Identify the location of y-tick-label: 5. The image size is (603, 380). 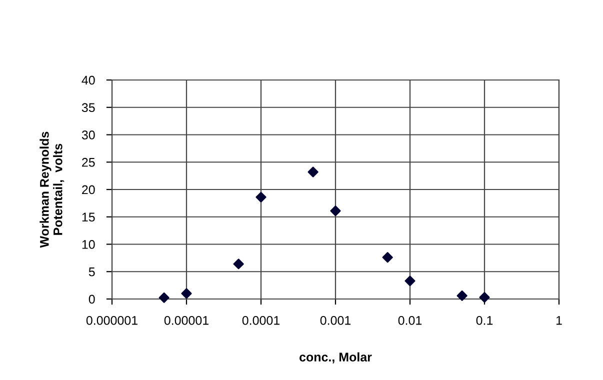
(91, 272).